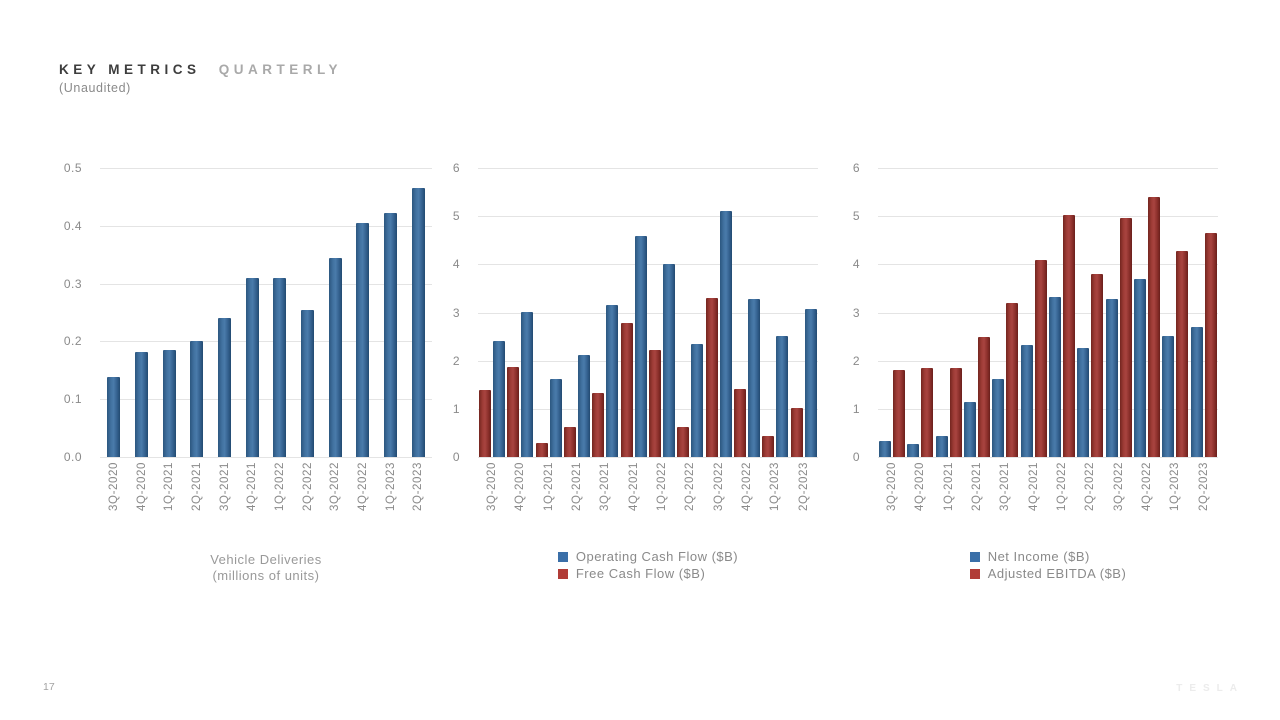  I want to click on x-tick-label: 4Q-2021, so click(633, 486).